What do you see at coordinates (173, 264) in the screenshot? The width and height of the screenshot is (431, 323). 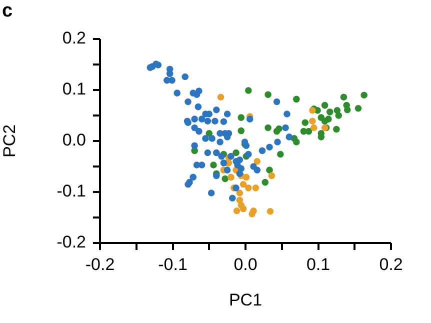 I see `x-tick-label: -0.1` at bounding box center [173, 264].